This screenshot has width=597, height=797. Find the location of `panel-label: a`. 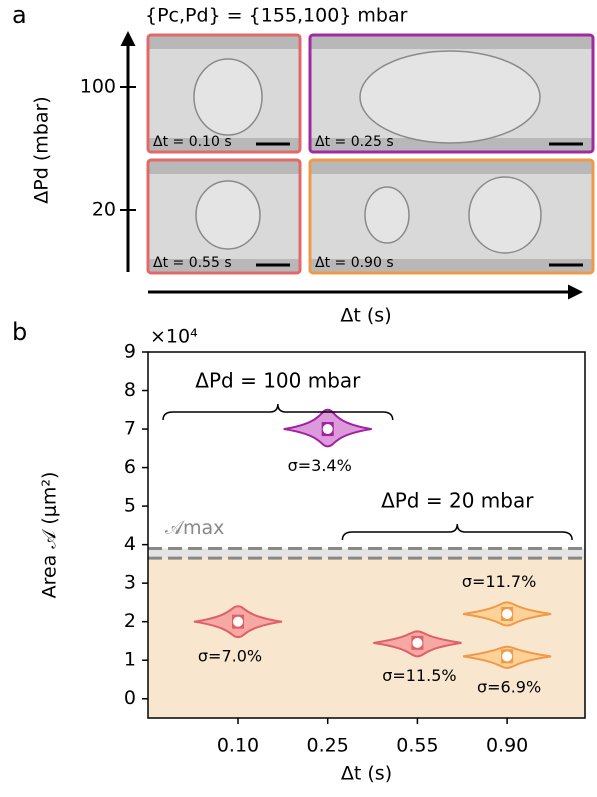

panel-label: a is located at coordinates (19, 15).